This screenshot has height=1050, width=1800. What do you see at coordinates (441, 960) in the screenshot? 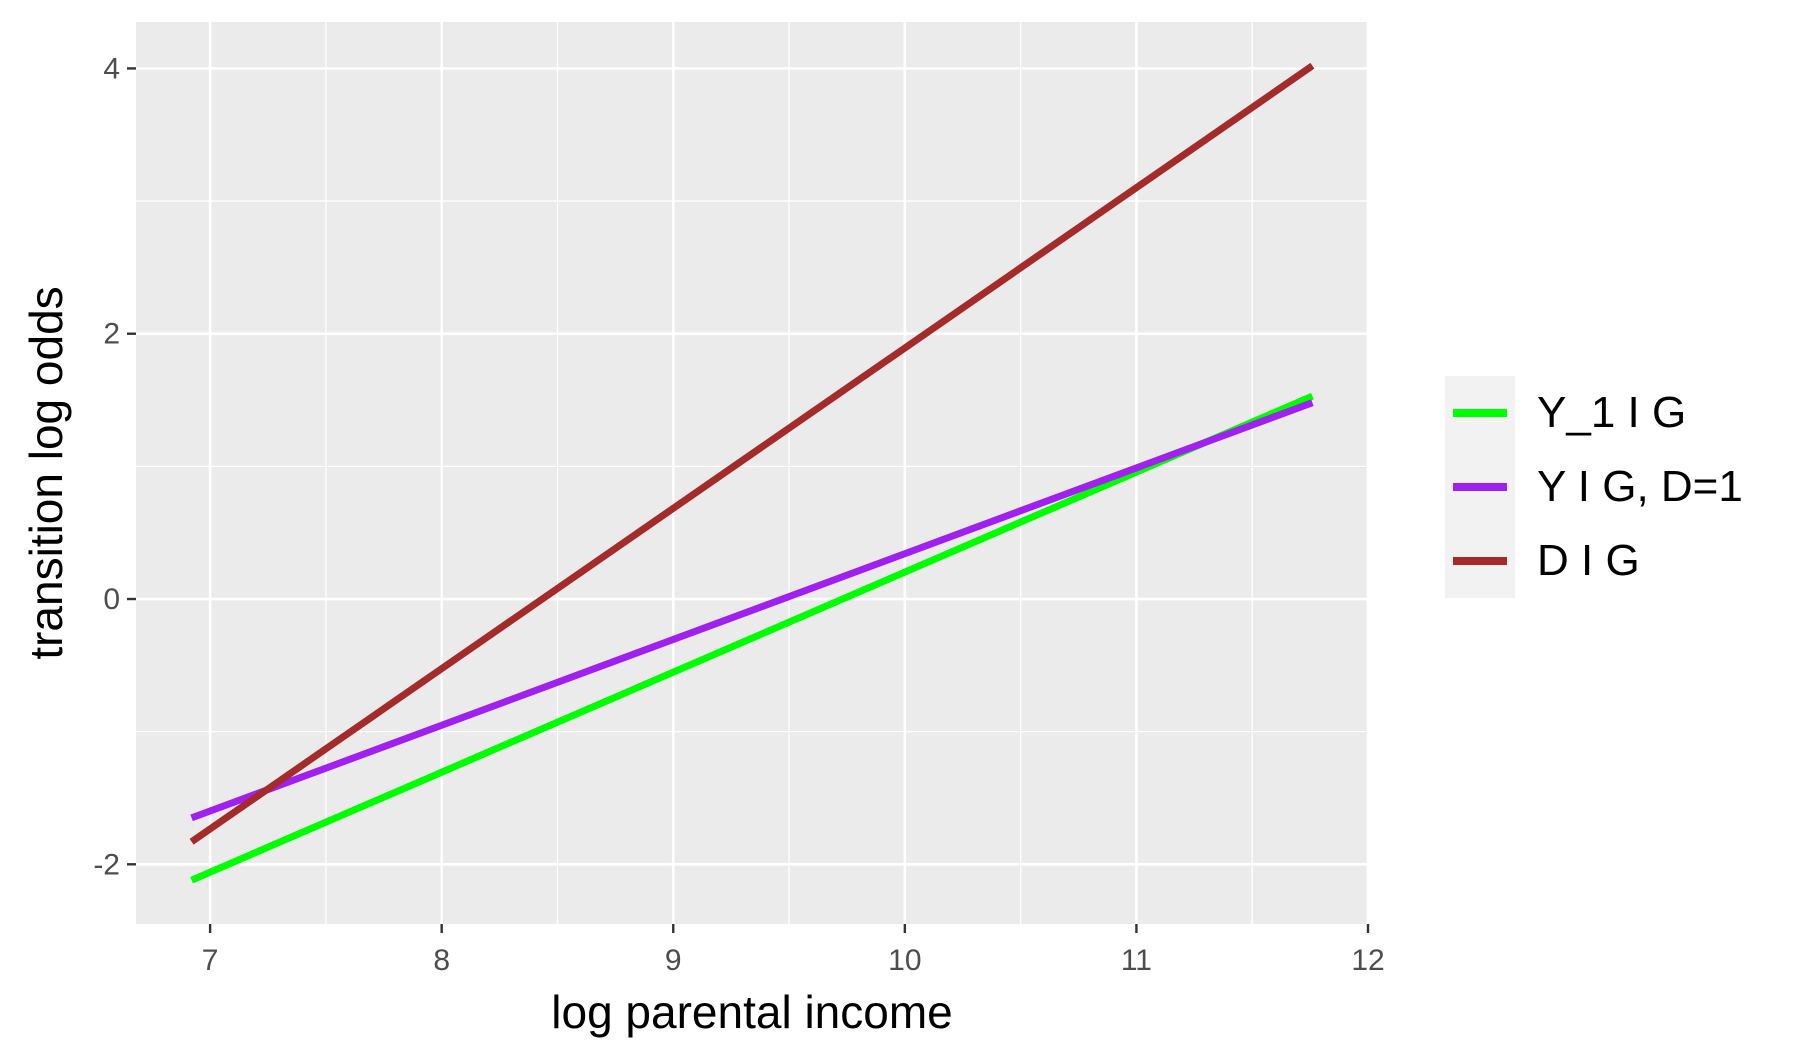
I see `x-tick-label: 8` at bounding box center [441, 960].